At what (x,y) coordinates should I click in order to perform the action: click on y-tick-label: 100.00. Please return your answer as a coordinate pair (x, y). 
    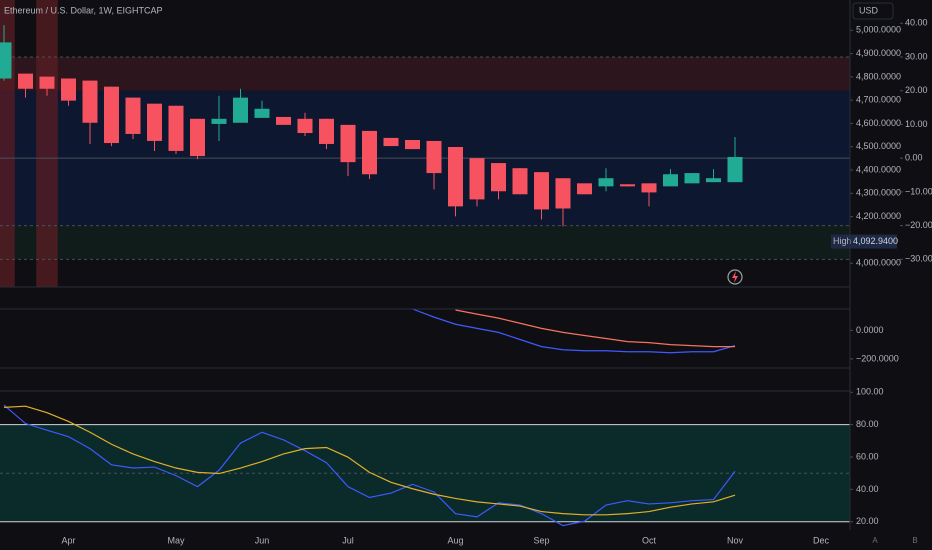
    Looking at the image, I should click on (870, 392).